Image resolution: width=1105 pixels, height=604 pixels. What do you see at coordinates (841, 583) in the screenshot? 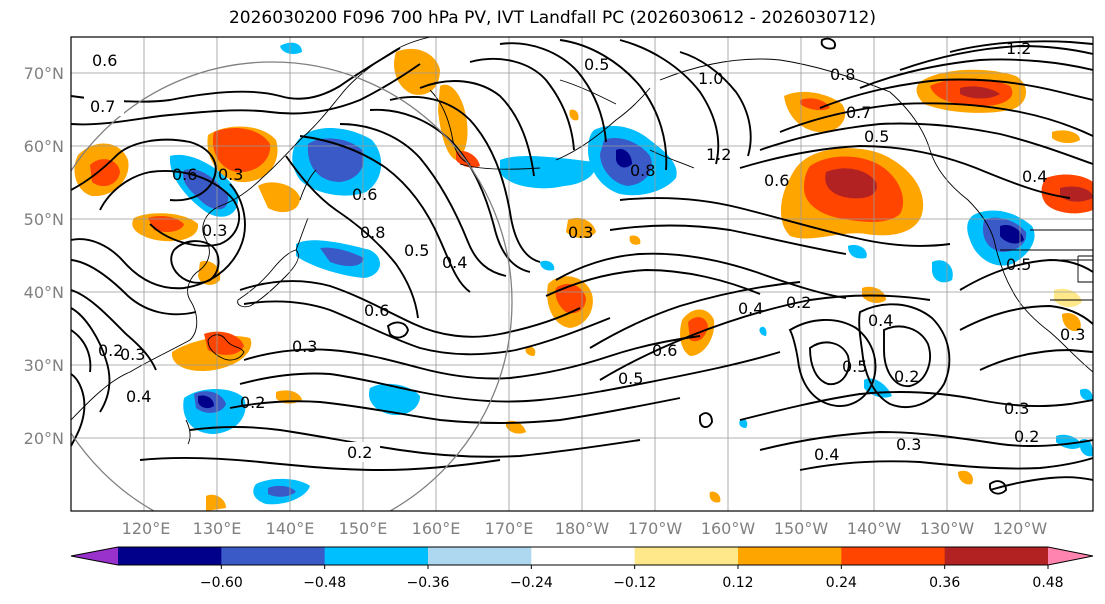
I see `colorbar-tick-label: 0.24` at bounding box center [841, 583].